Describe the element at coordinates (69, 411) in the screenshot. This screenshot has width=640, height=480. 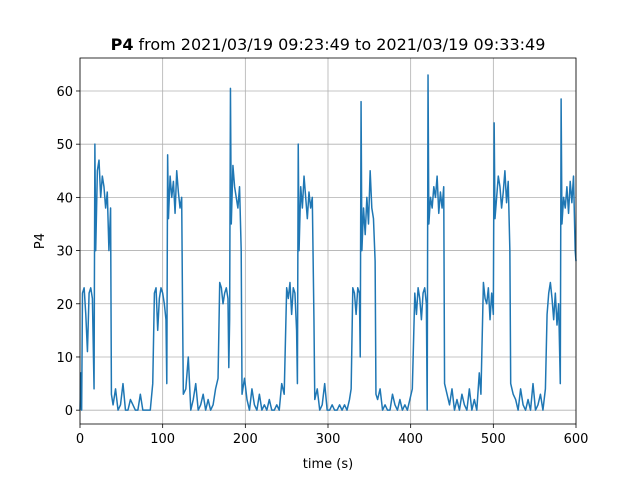
I see `y-tick-label: 0` at that location.